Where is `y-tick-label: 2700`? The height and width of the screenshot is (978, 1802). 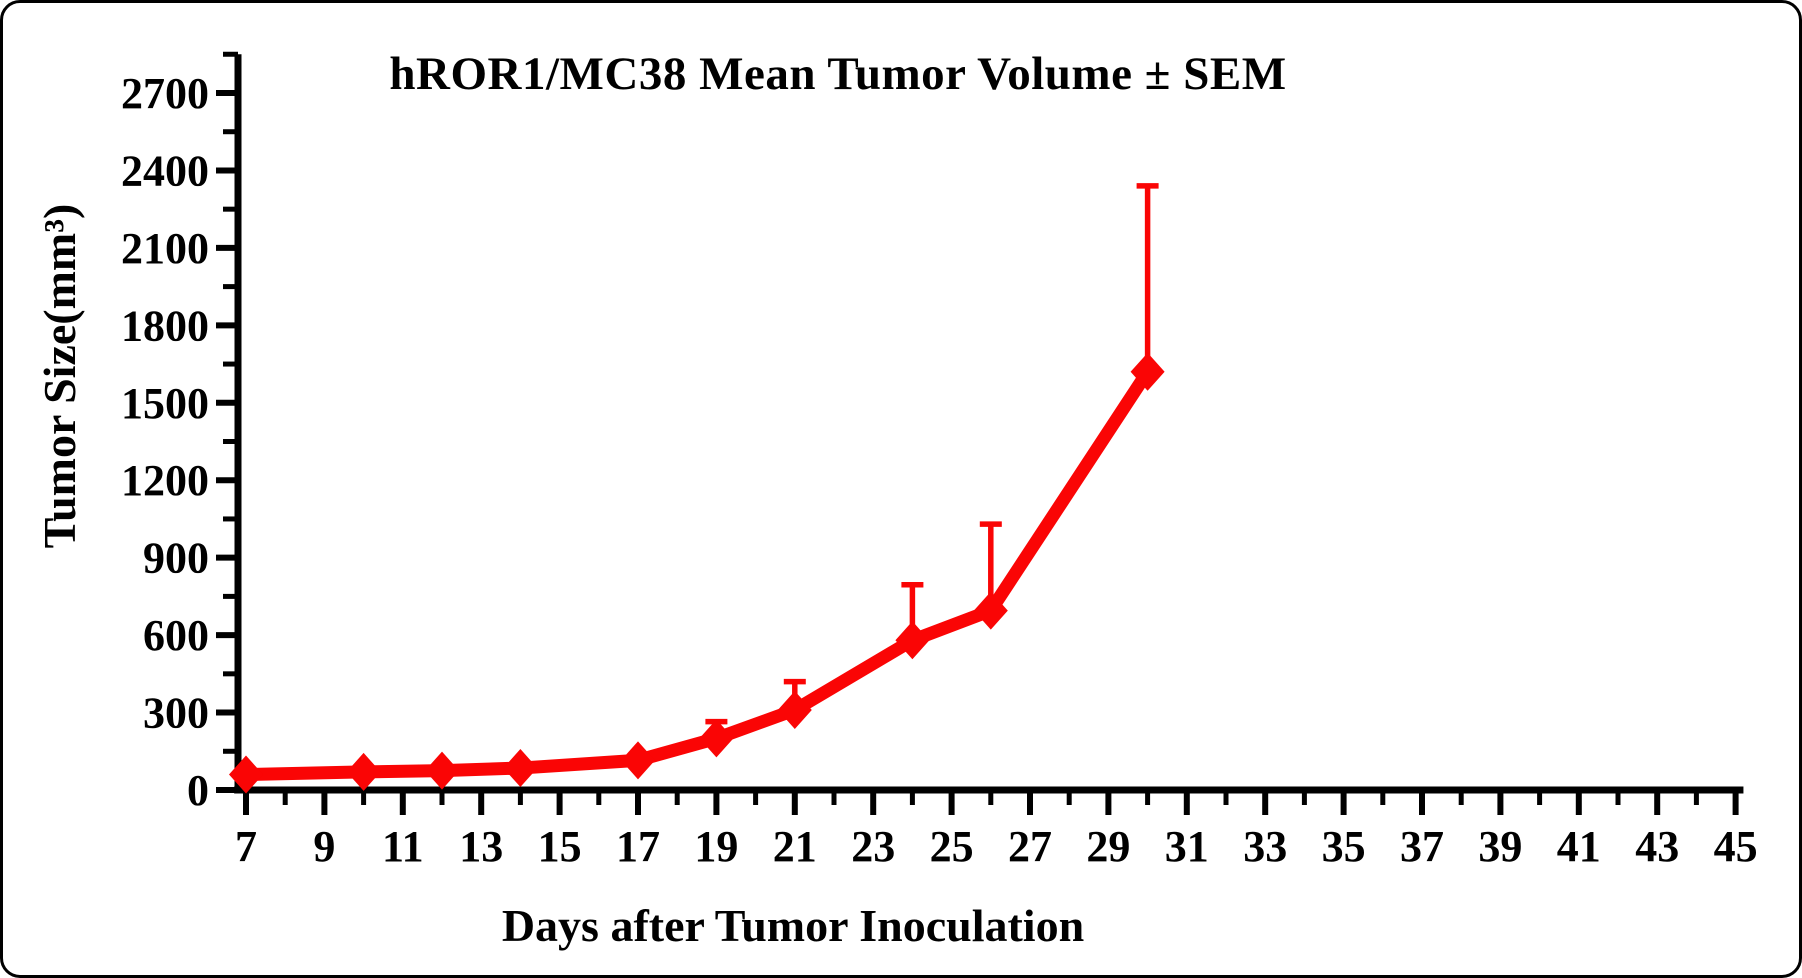
y-tick-label: 2700 is located at coordinates (165, 93).